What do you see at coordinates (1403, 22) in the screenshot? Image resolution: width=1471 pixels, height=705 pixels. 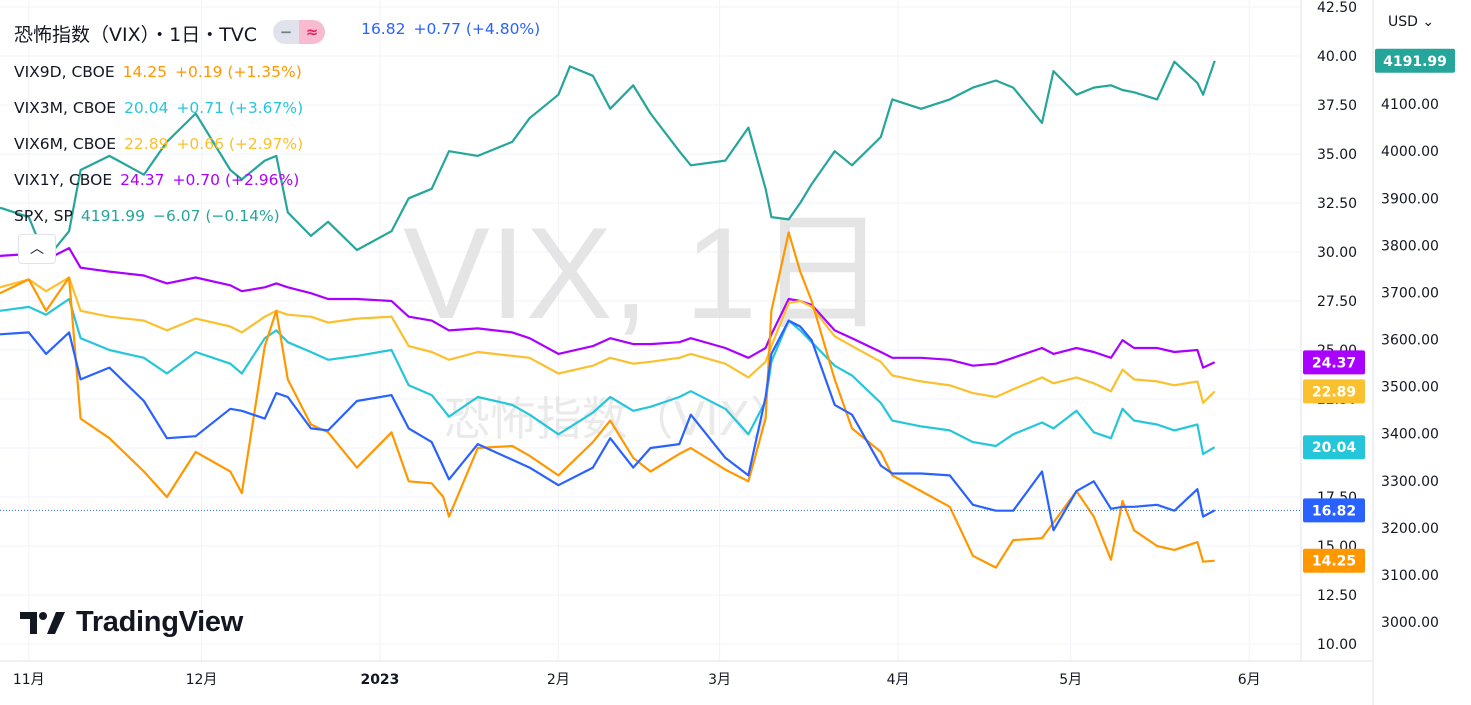 I see `currency-label: USD` at bounding box center [1403, 22].